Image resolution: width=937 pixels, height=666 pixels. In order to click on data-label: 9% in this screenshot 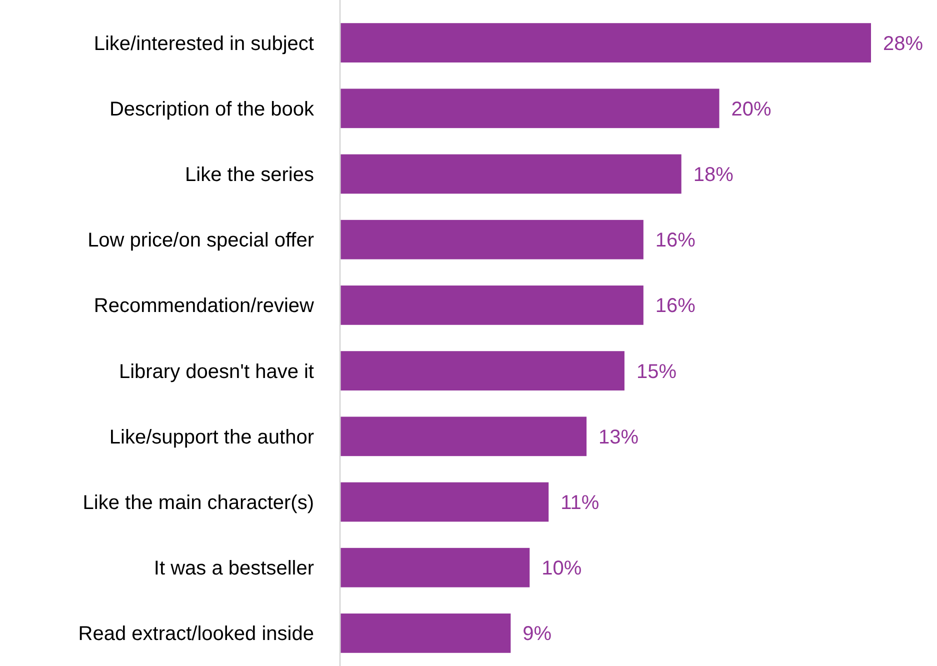, I will do `click(537, 634)`.